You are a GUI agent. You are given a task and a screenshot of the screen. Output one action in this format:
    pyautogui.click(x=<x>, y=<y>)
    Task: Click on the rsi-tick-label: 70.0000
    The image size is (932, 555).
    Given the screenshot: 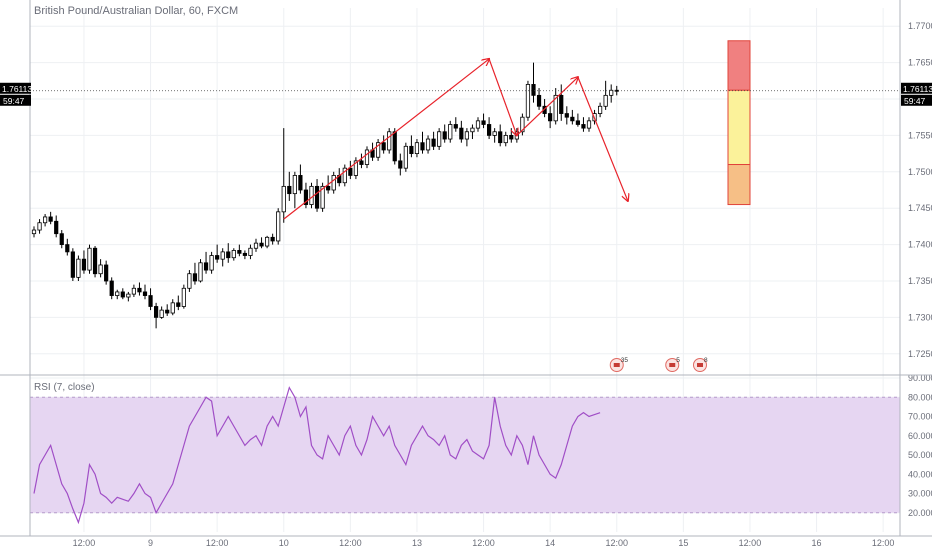 What is the action you would take?
    pyautogui.click(x=920, y=417)
    